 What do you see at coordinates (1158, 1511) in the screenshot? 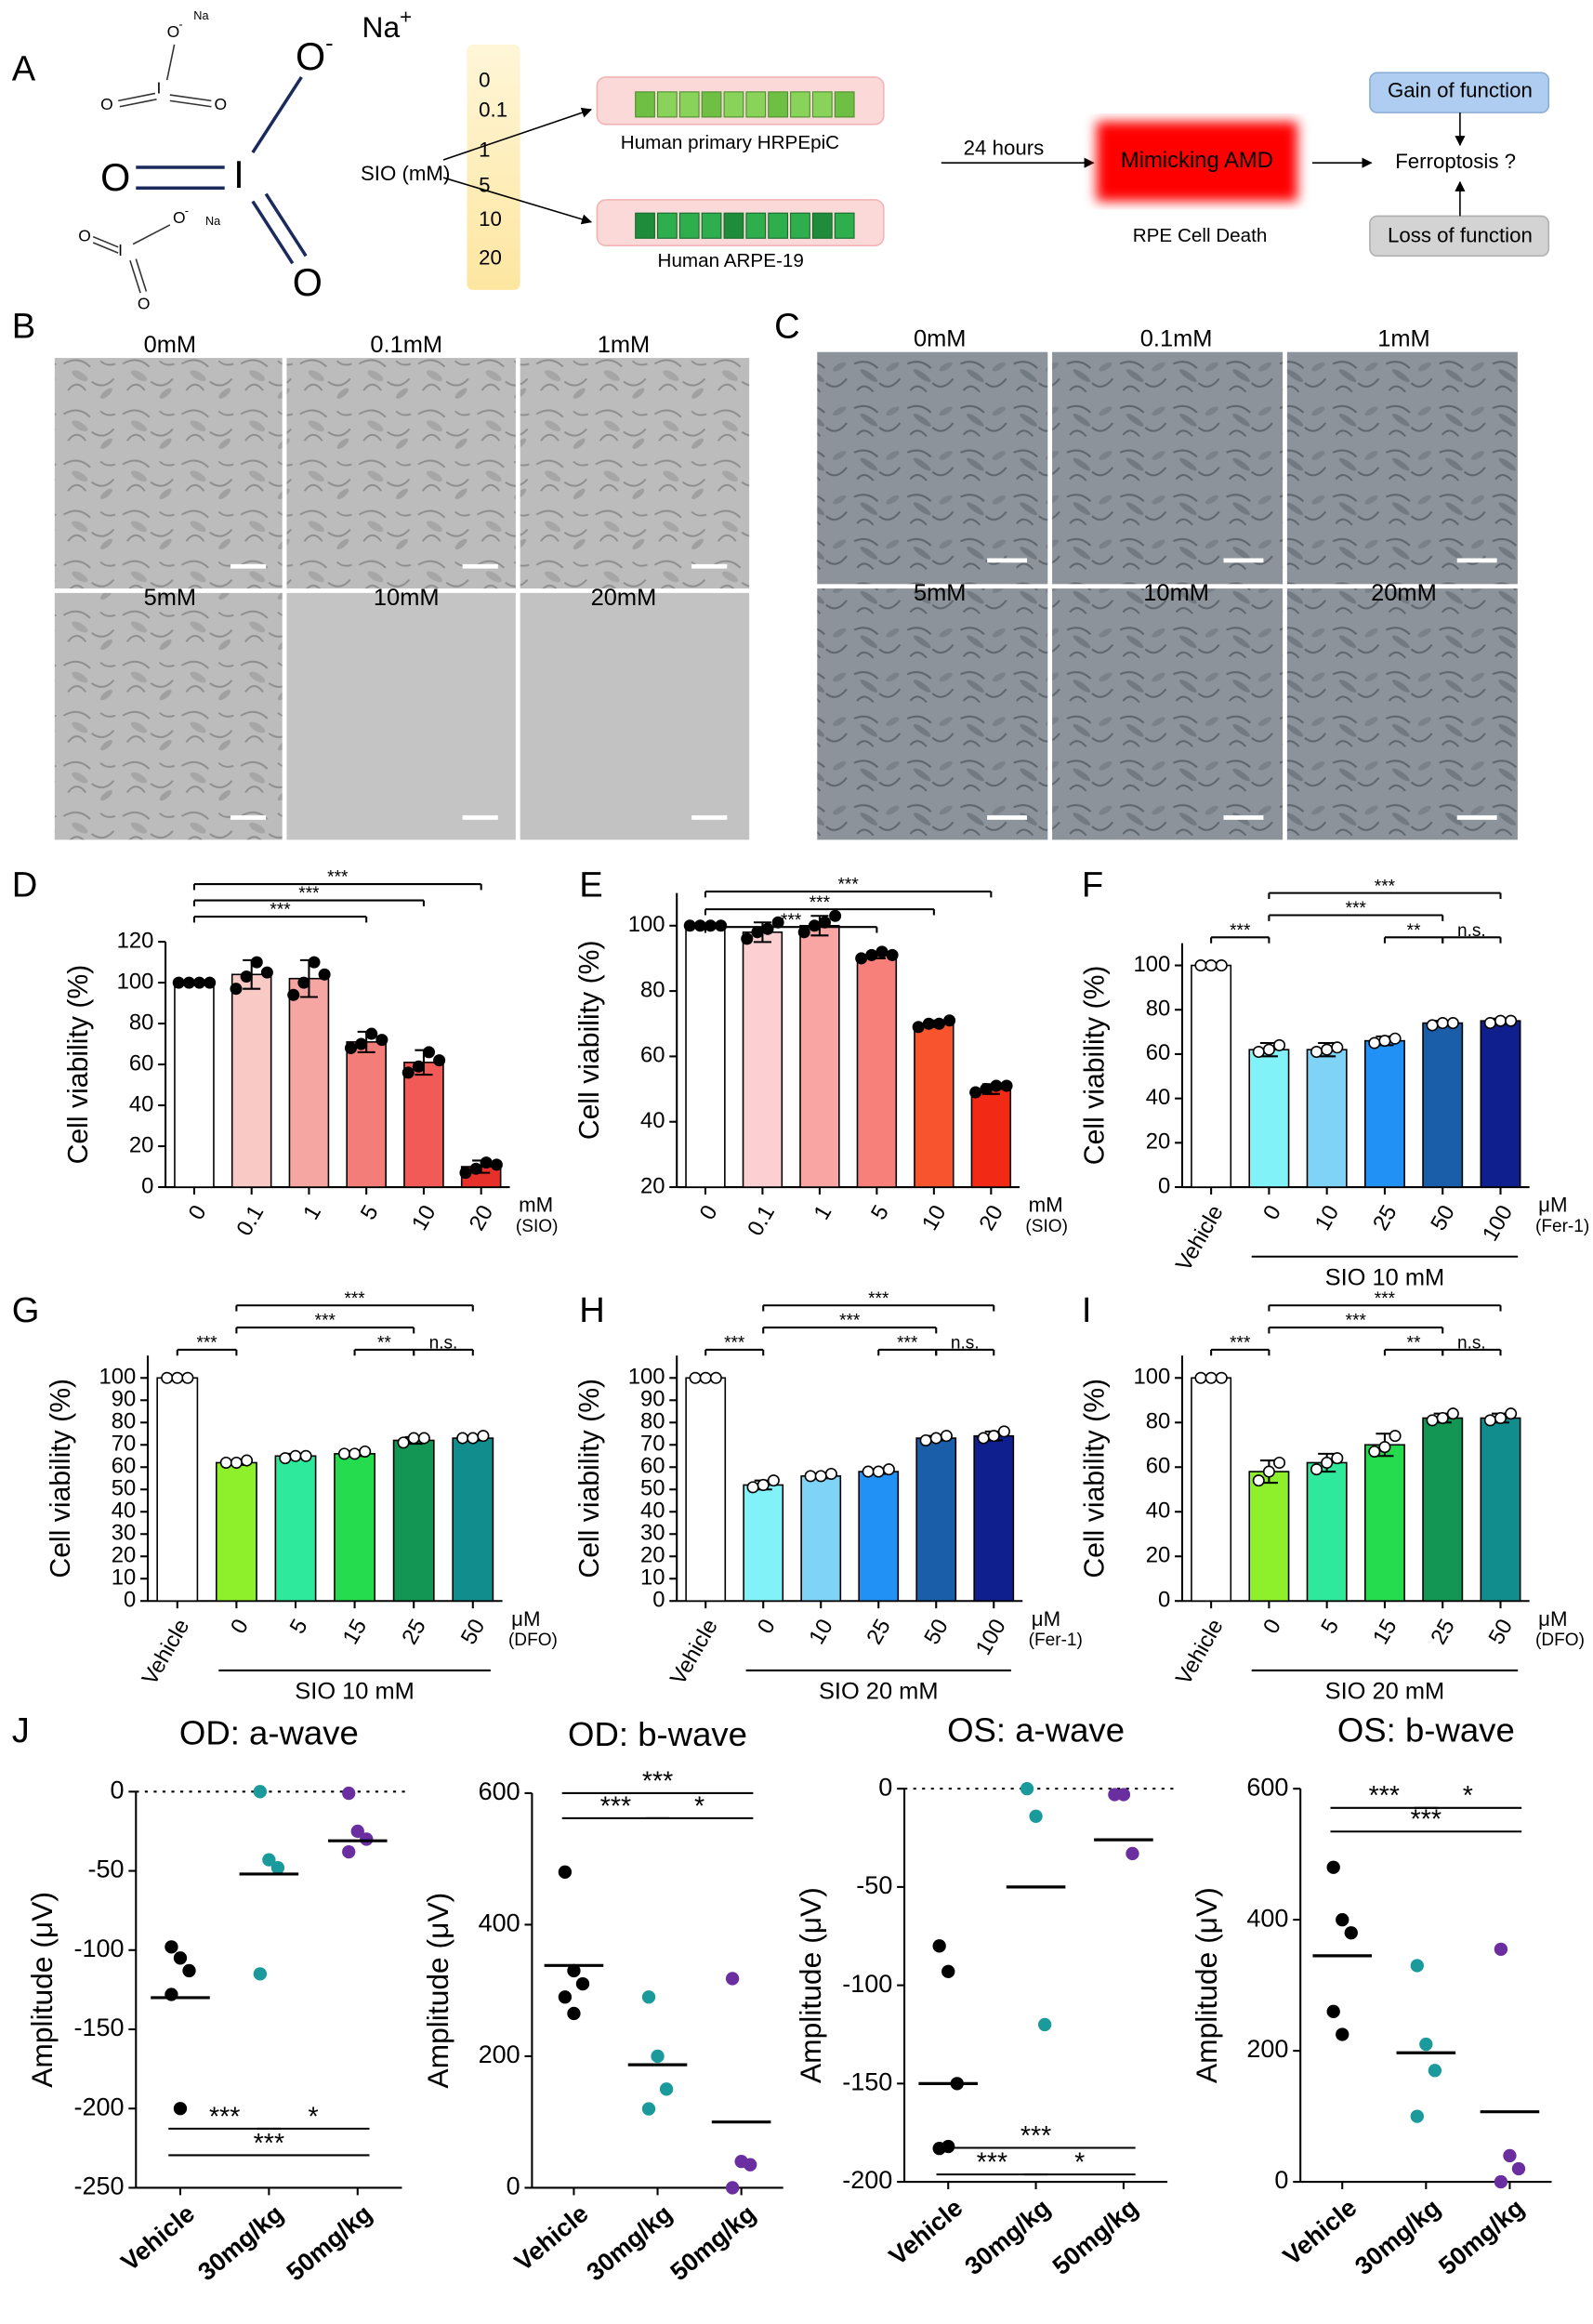
I see `y-tick-label: 40` at bounding box center [1158, 1511].